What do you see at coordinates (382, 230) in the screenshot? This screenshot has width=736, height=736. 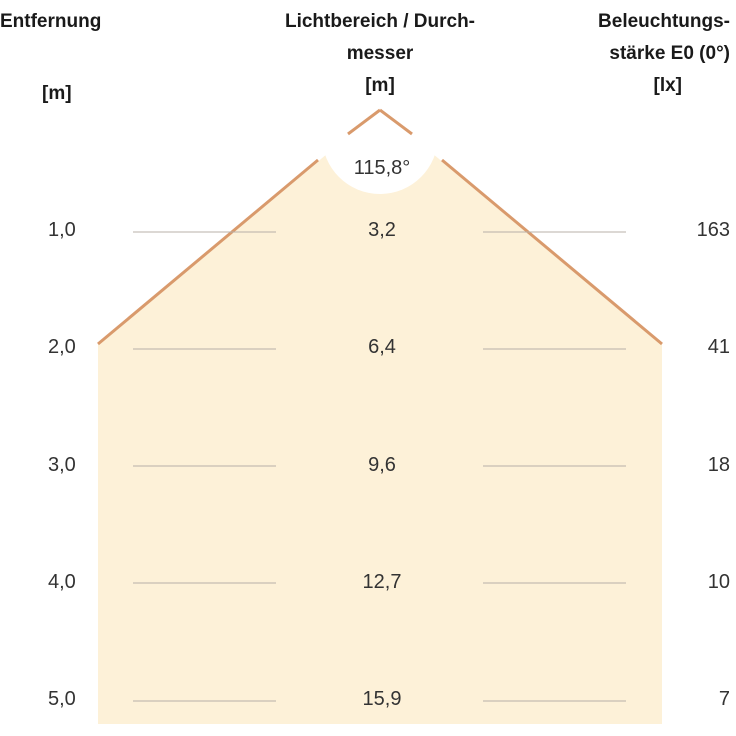 I see `row-1-diameter: 3,2` at bounding box center [382, 230].